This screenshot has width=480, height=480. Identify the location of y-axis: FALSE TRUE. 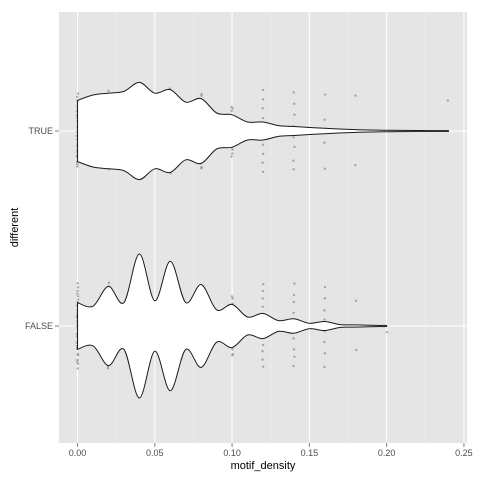
(42, 228).